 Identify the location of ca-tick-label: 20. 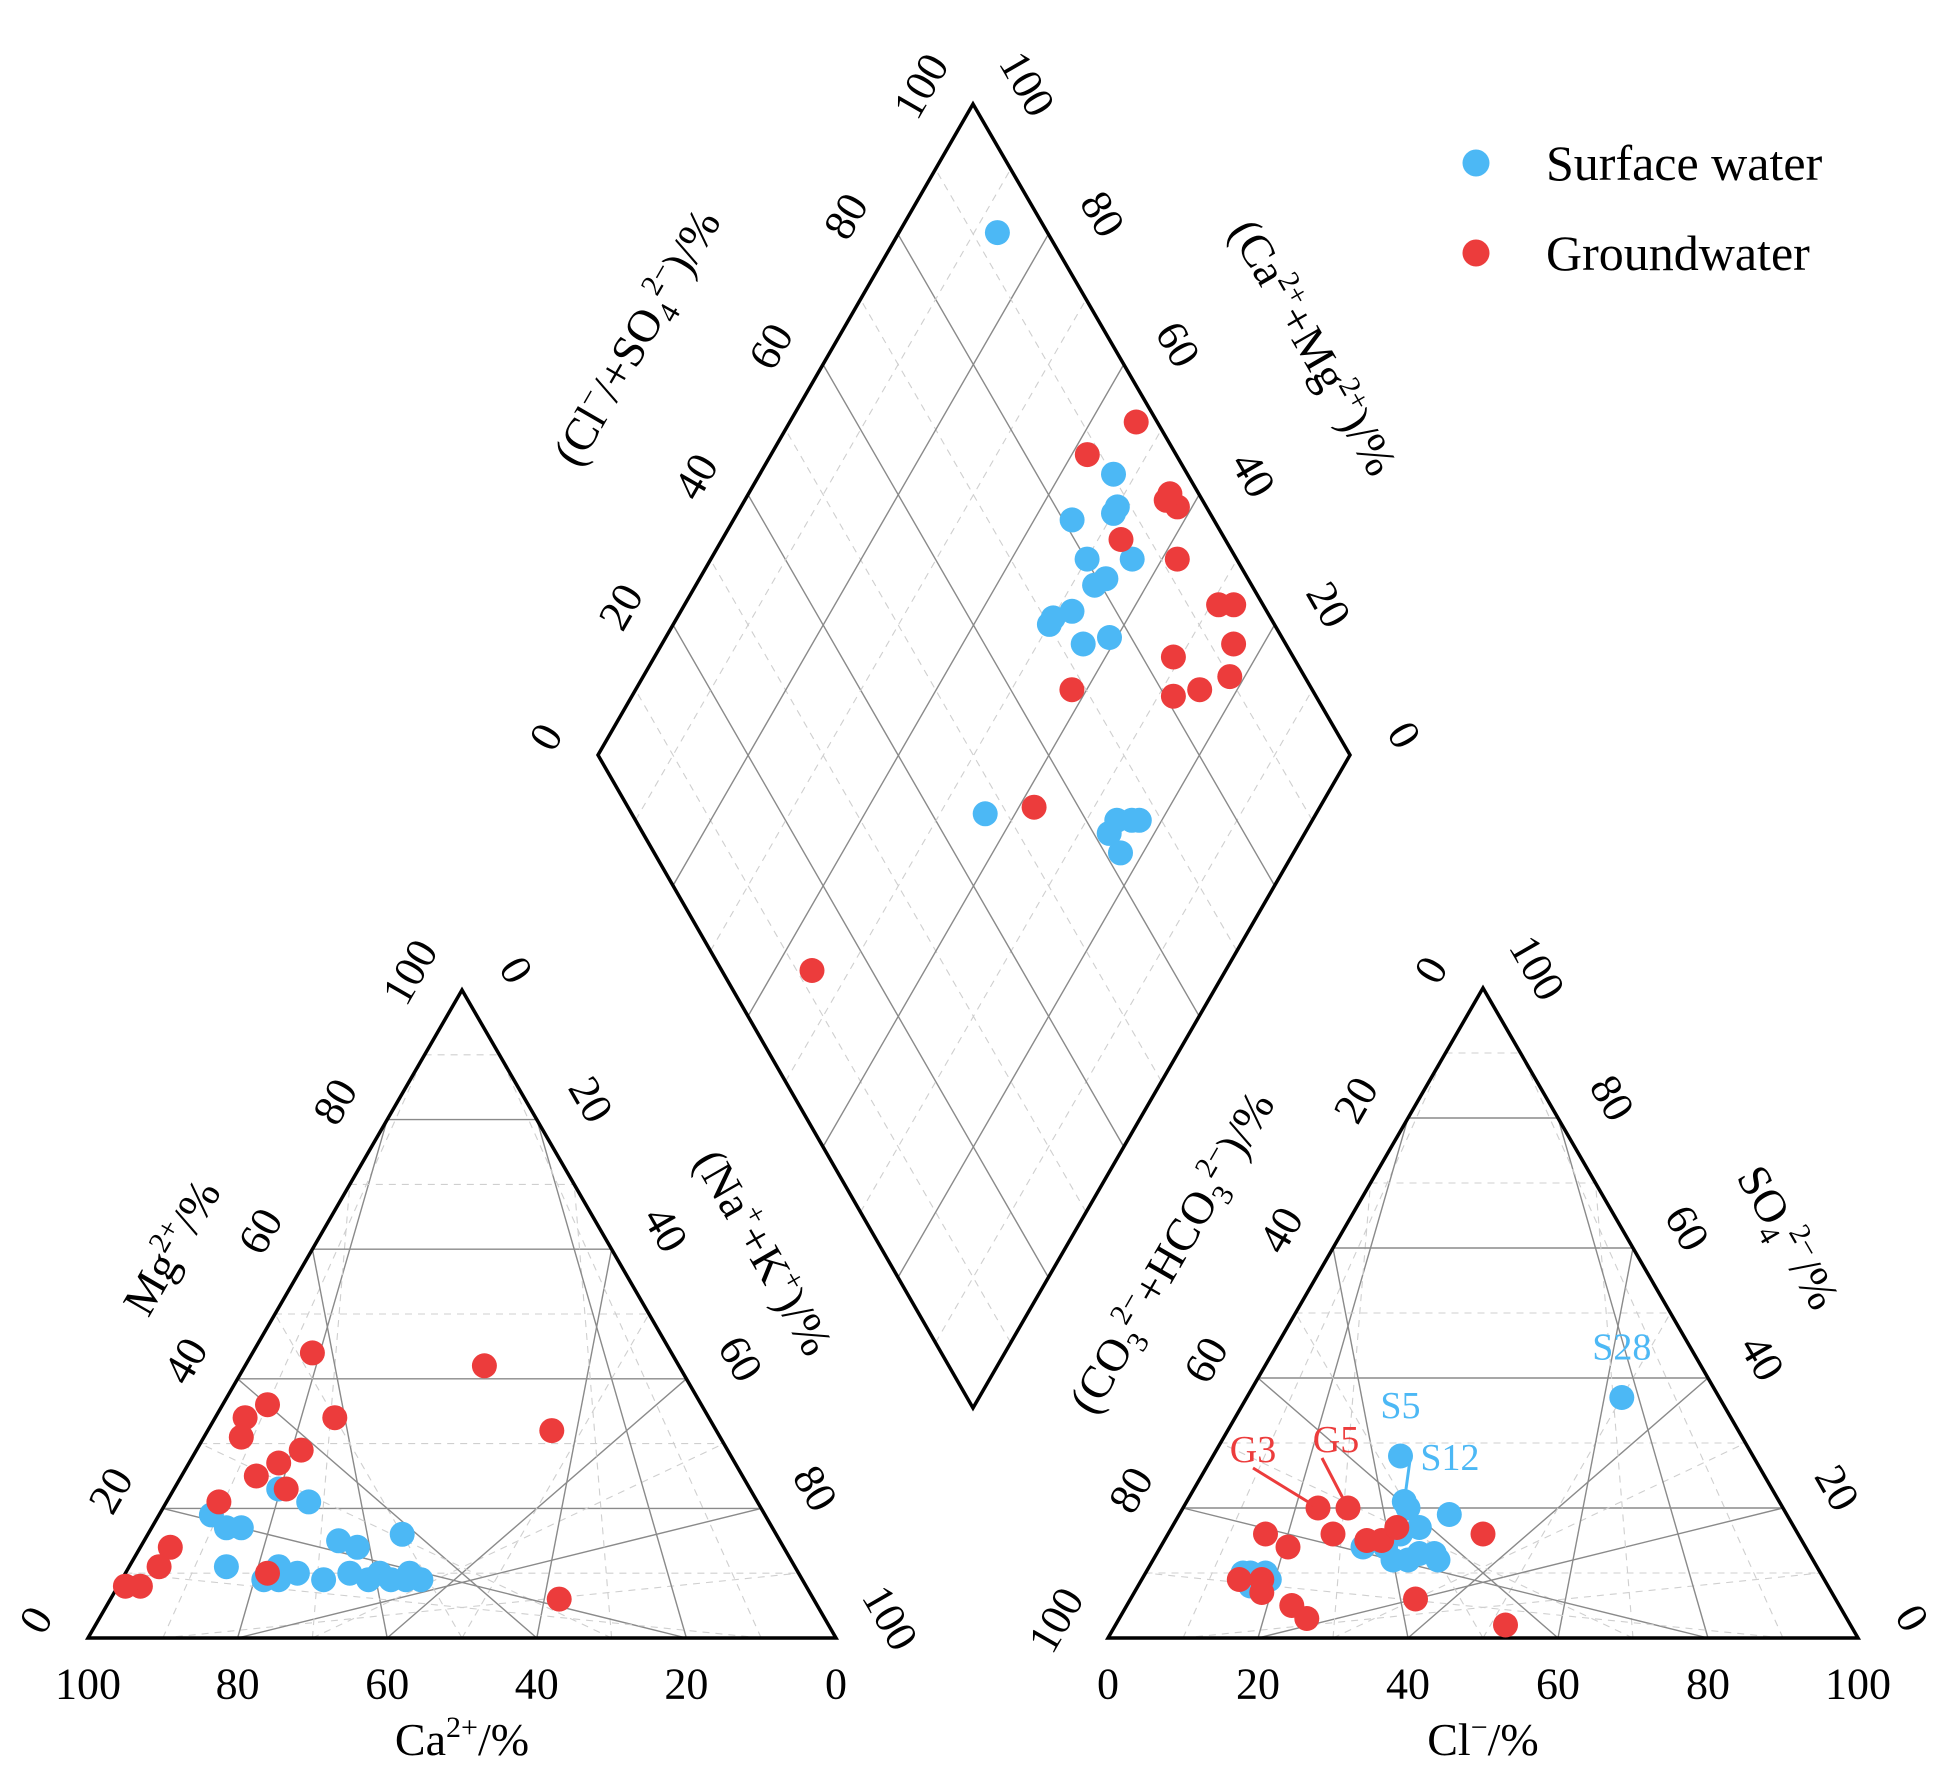
(686, 1684).